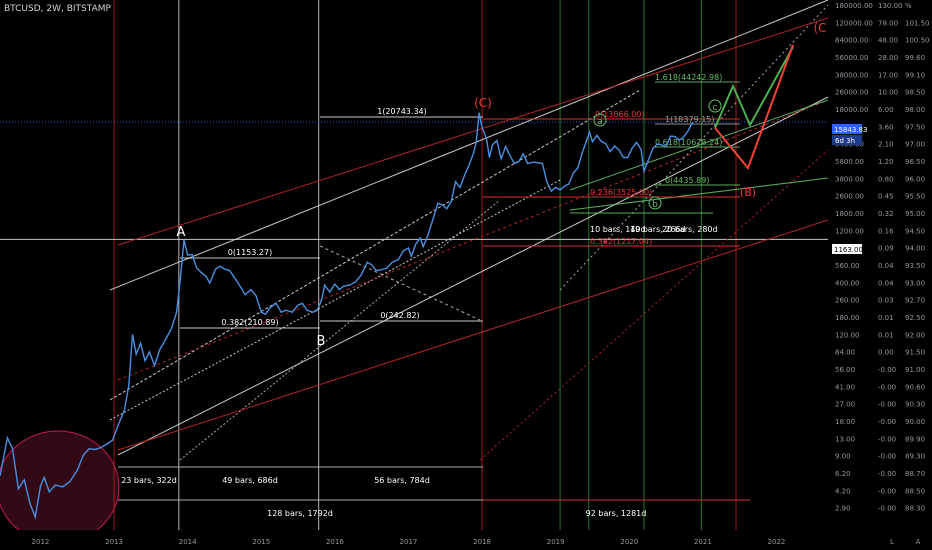  Describe the element at coordinates (321, 341) in the screenshot. I see `wave-label-B: B` at that location.